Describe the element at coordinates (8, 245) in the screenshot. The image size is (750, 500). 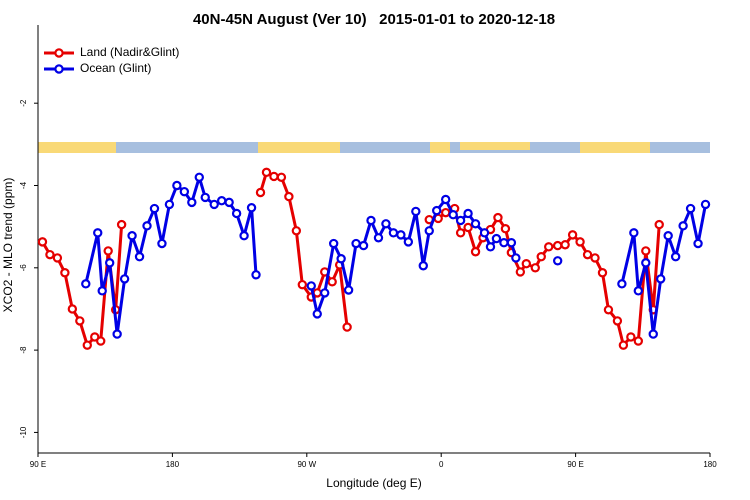
I see `y-axis-label: XCO2 - MLO trend (ppm)` at that location.